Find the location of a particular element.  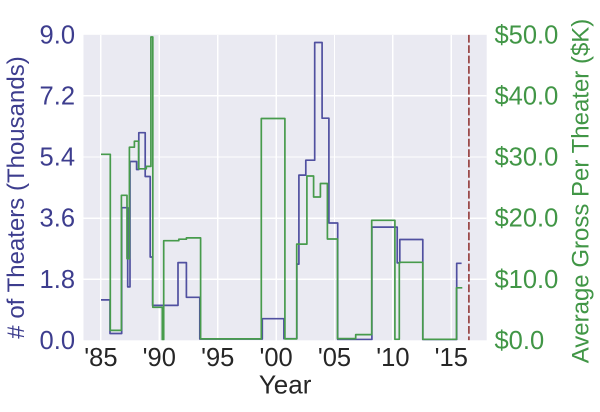

svg-text: $30.0 is located at coordinates (527, 158).